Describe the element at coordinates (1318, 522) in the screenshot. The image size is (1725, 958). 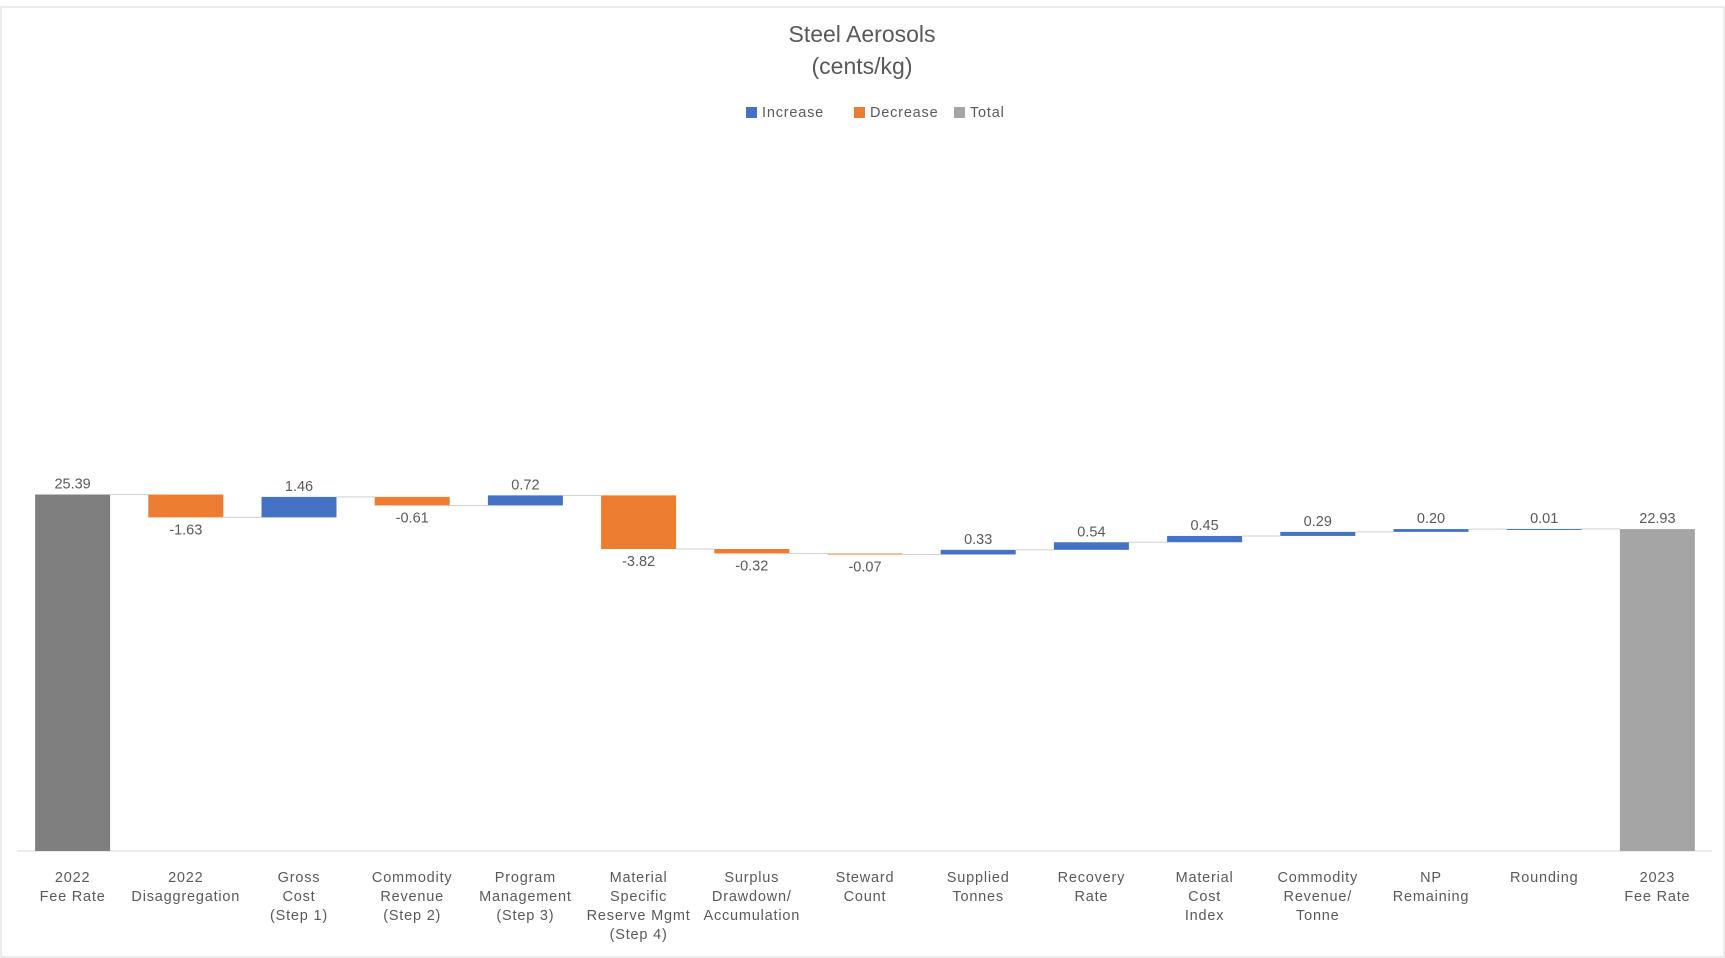
I see `data-label: 0.29` at that location.